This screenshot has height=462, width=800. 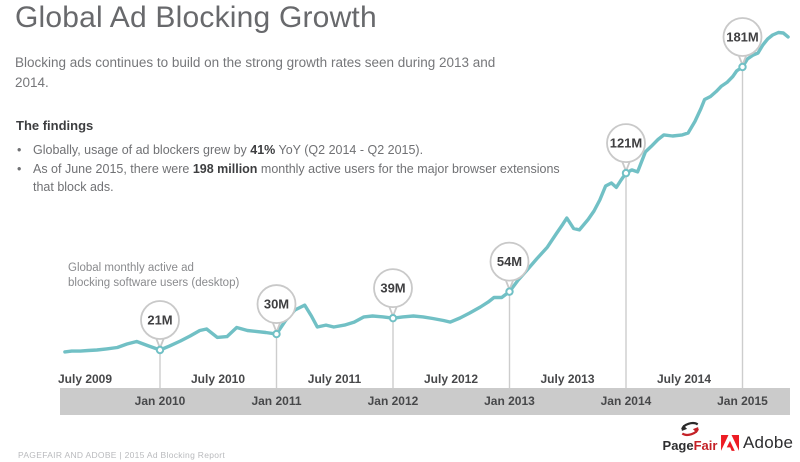 I want to click on x-axis-label-july: July 2014, so click(x=684, y=379).